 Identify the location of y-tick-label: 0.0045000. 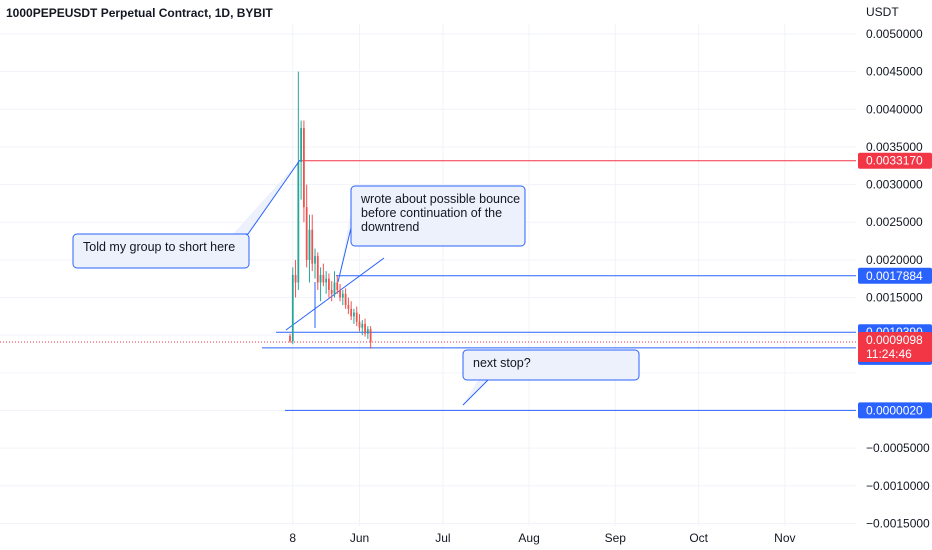
(894, 72).